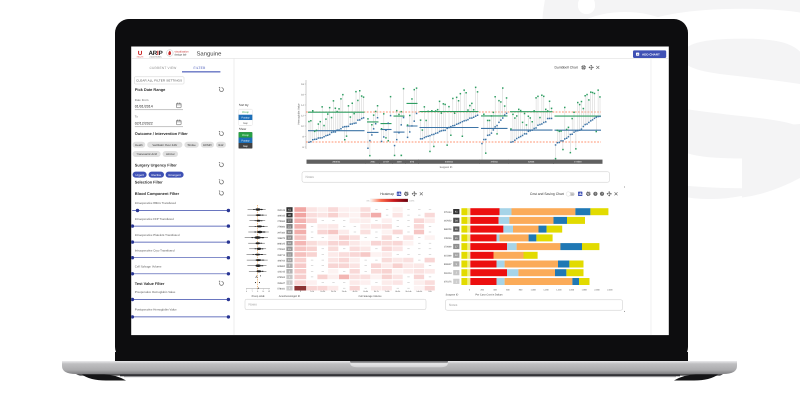 The height and width of the screenshot is (400, 800). I want to click on svg-text: Test Value Filter, so click(150, 283).